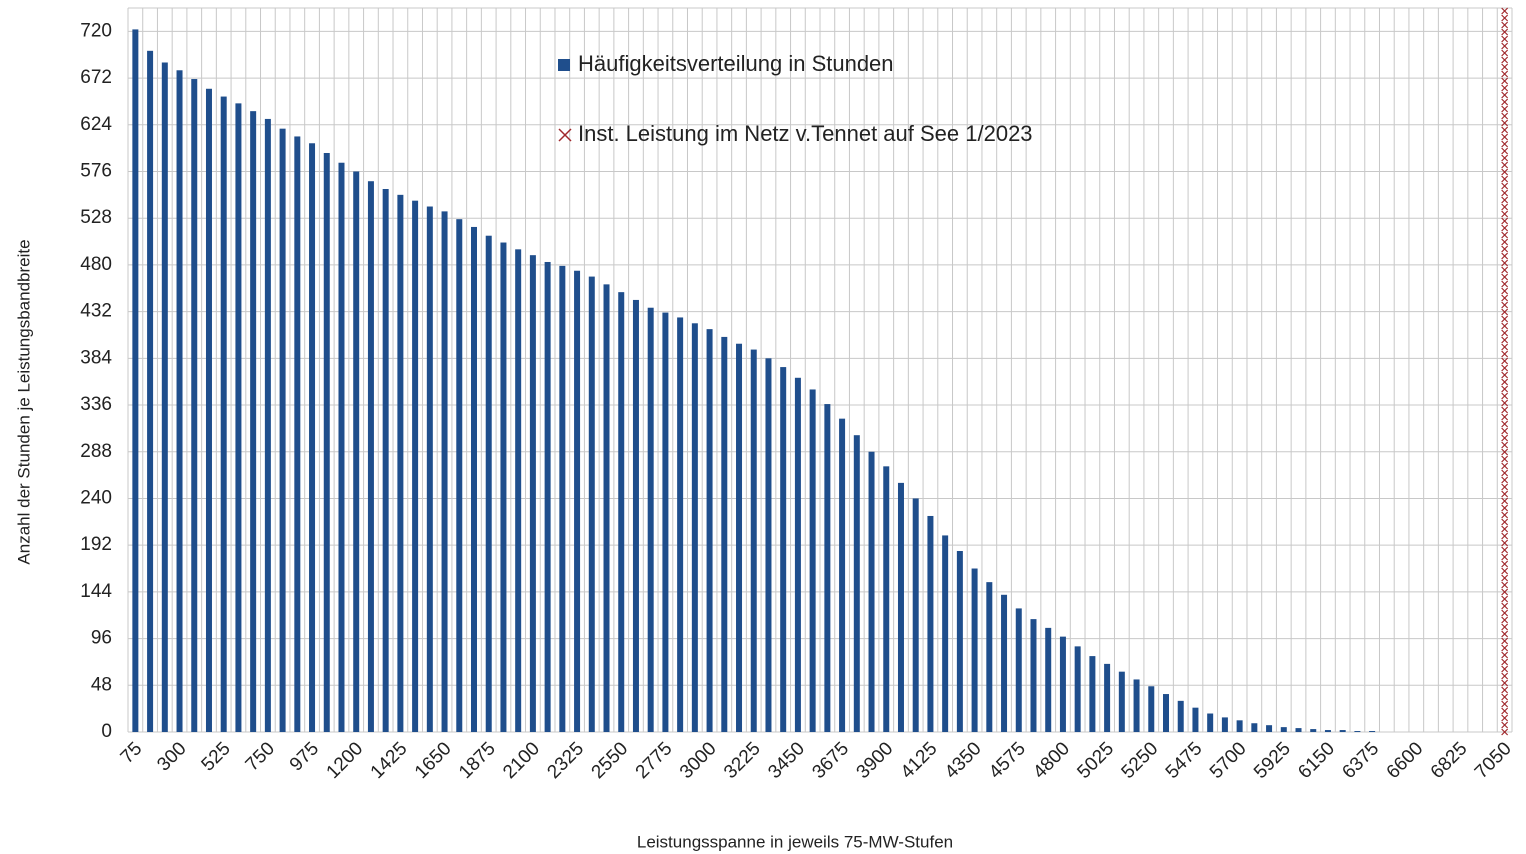 This screenshot has width=1526, height=854. I want to click on y-tick-label: 144, so click(96, 591).